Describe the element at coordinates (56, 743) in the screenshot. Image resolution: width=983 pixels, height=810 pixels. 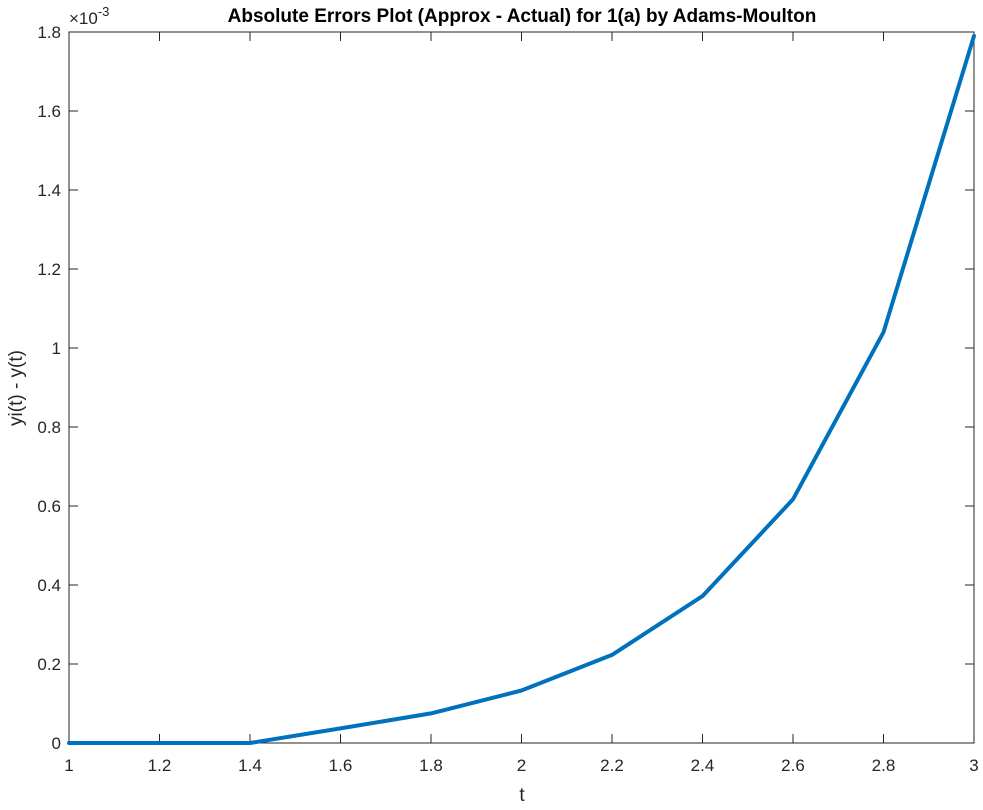
I see `y-tick-label: 0` at that location.